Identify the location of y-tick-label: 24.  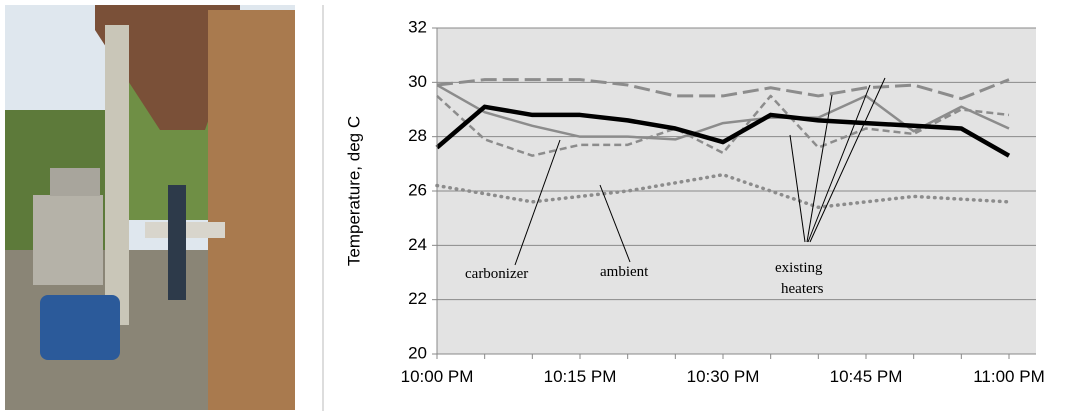
(417, 244).